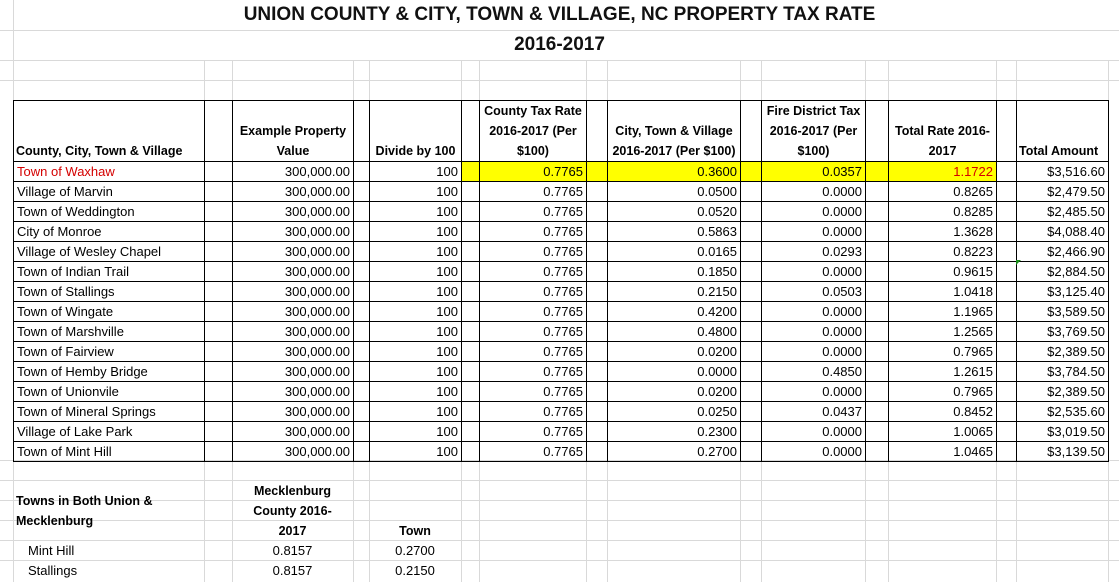 The image size is (1119, 582). What do you see at coordinates (813, 251) in the screenshot?
I see `cell-fire: 0.0293` at bounding box center [813, 251].